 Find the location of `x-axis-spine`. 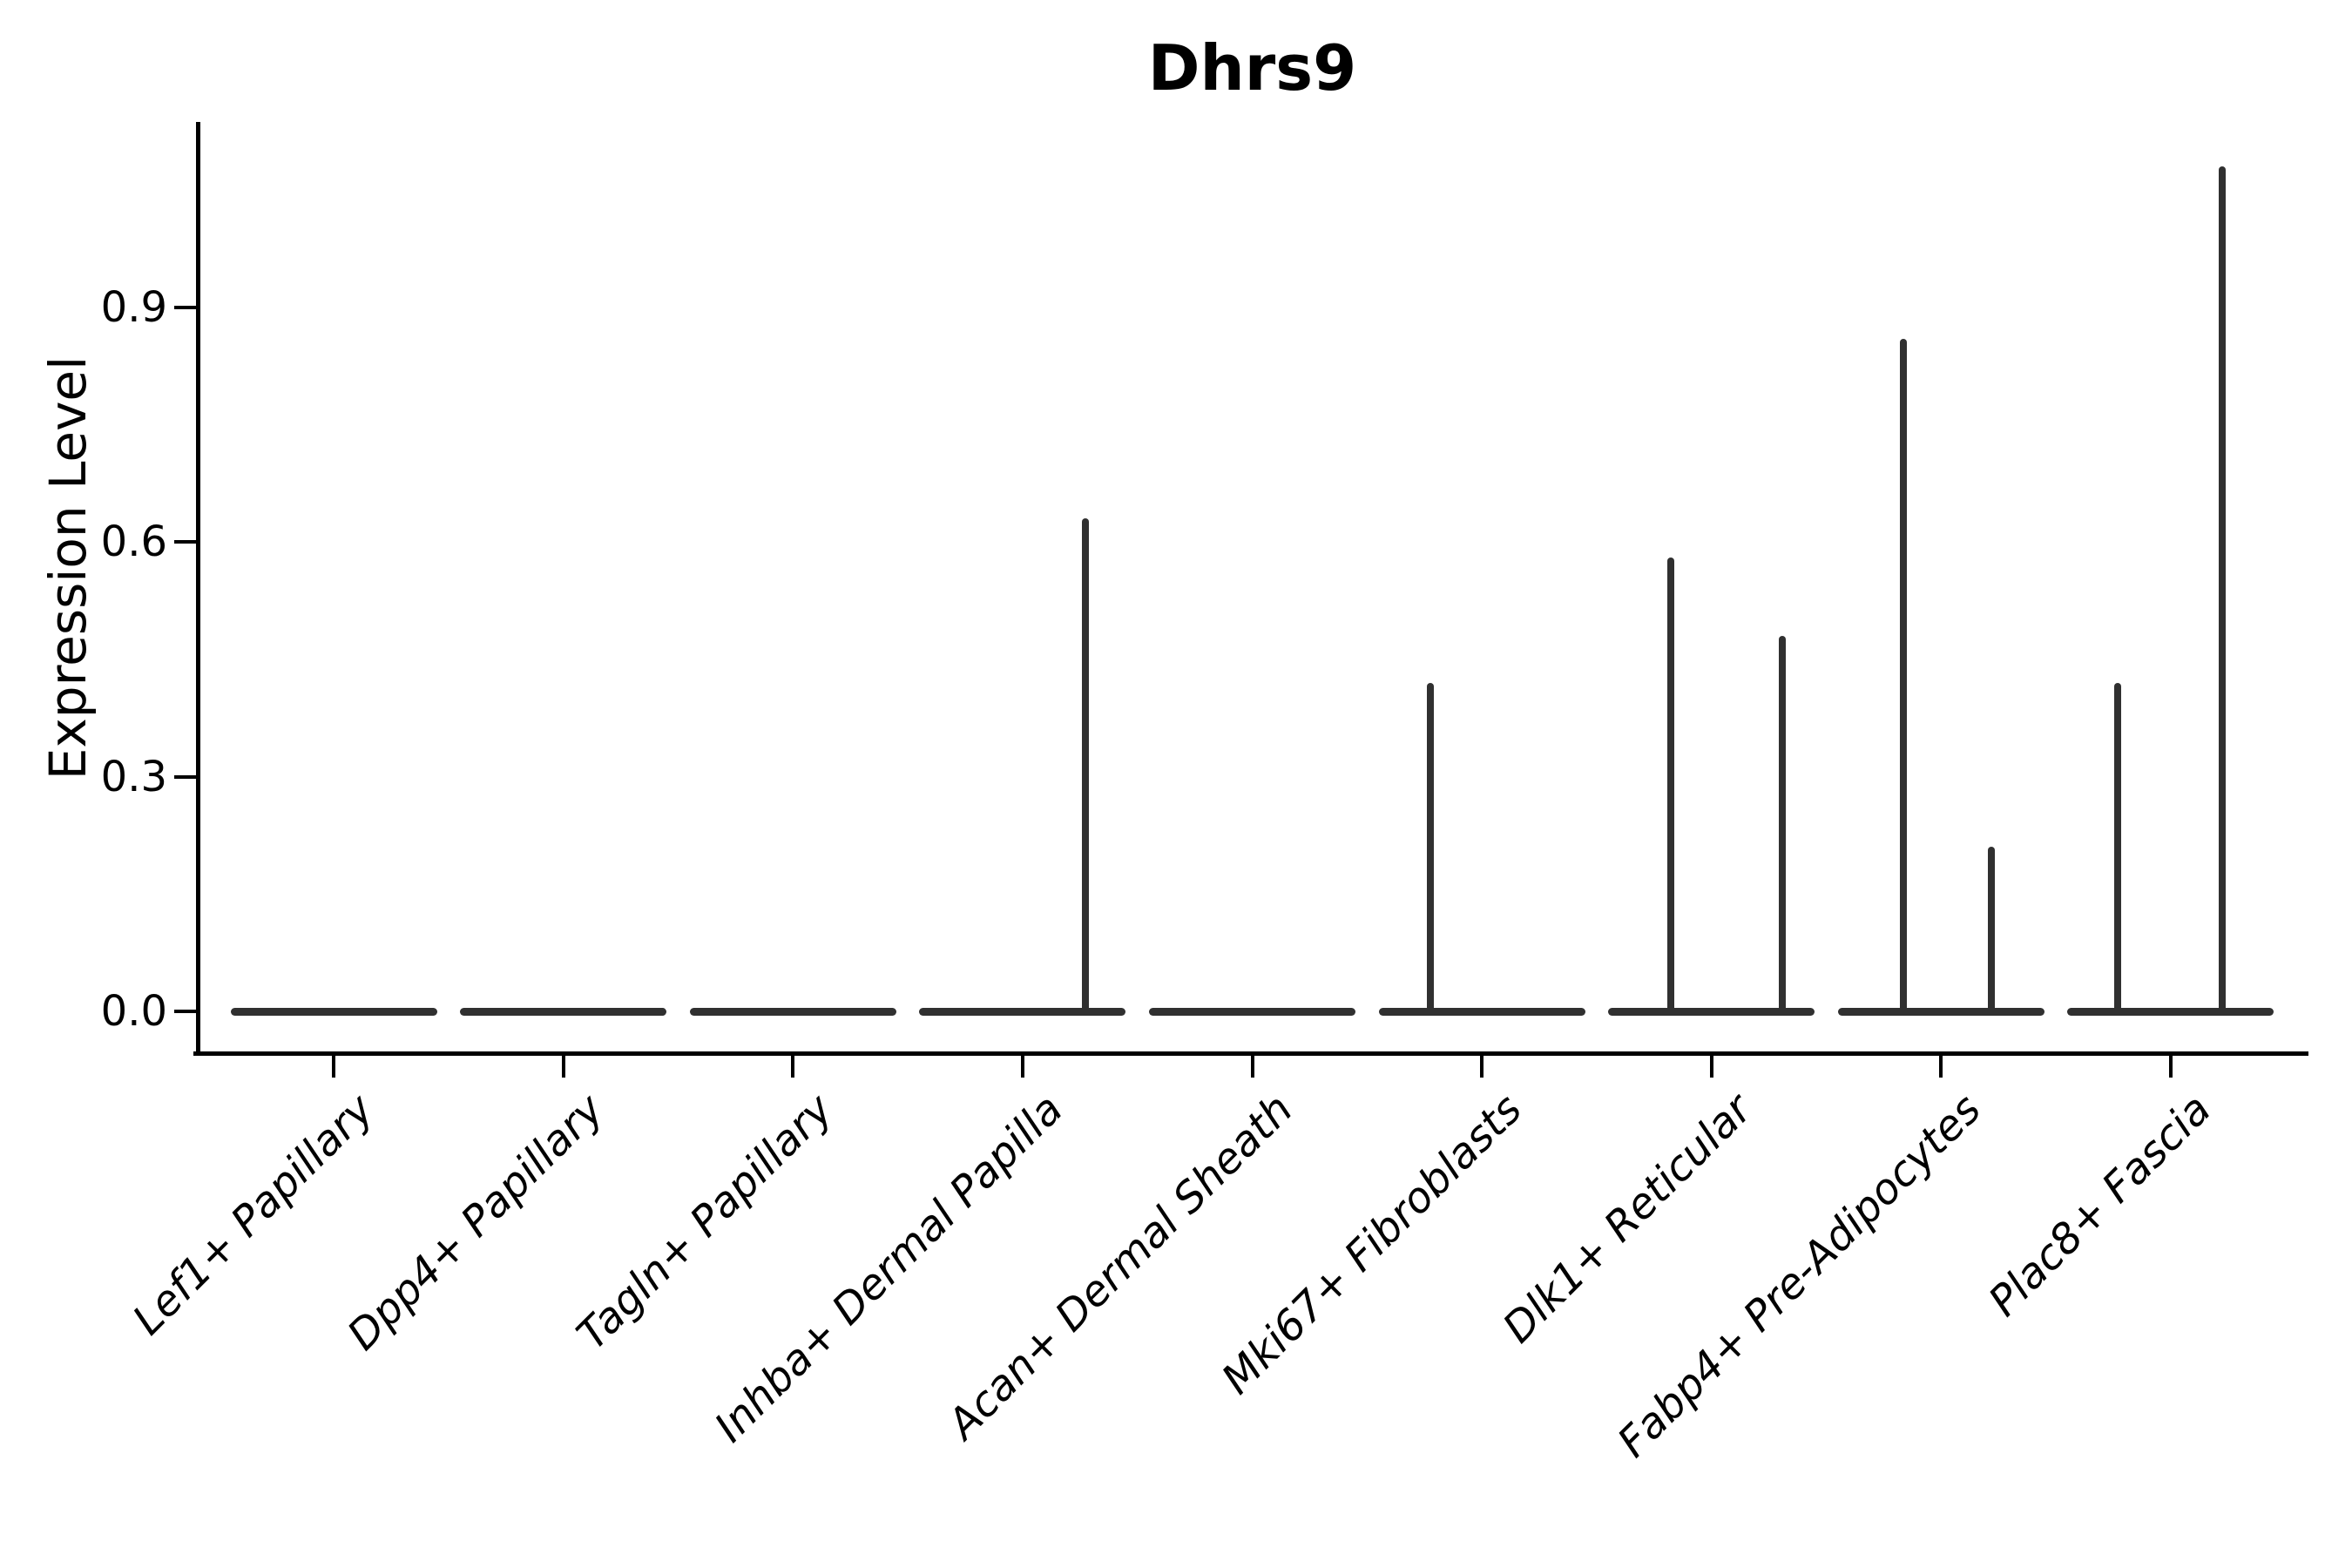

x-axis-spine is located at coordinates (1250, 1054).